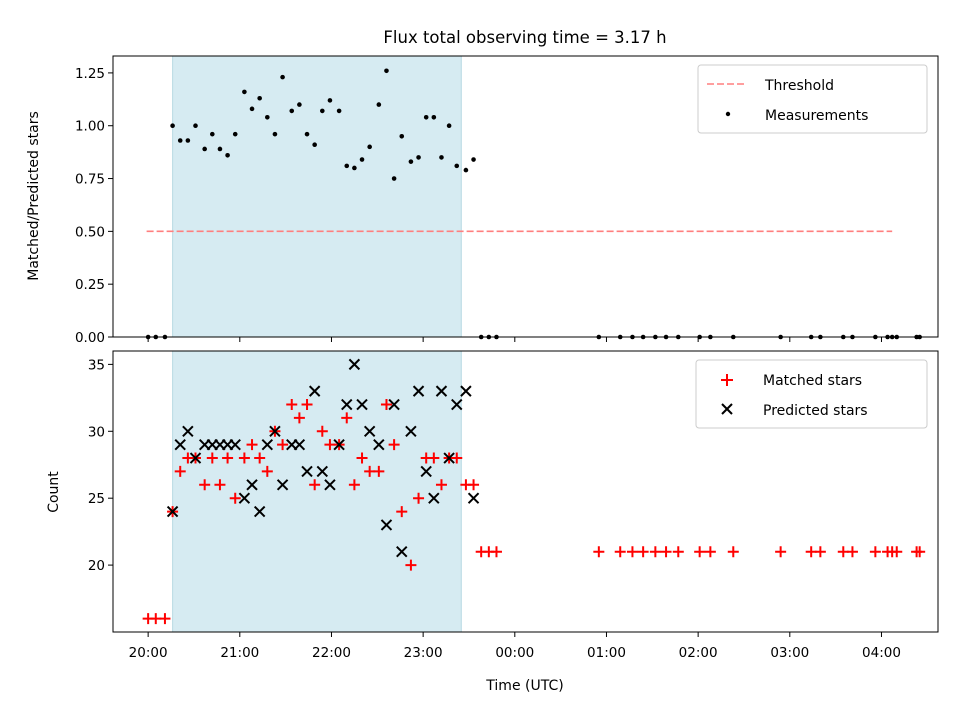 The image size is (960, 720). What do you see at coordinates (54, 492) in the screenshot?
I see `y-axis-label: Count` at bounding box center [54, 492].